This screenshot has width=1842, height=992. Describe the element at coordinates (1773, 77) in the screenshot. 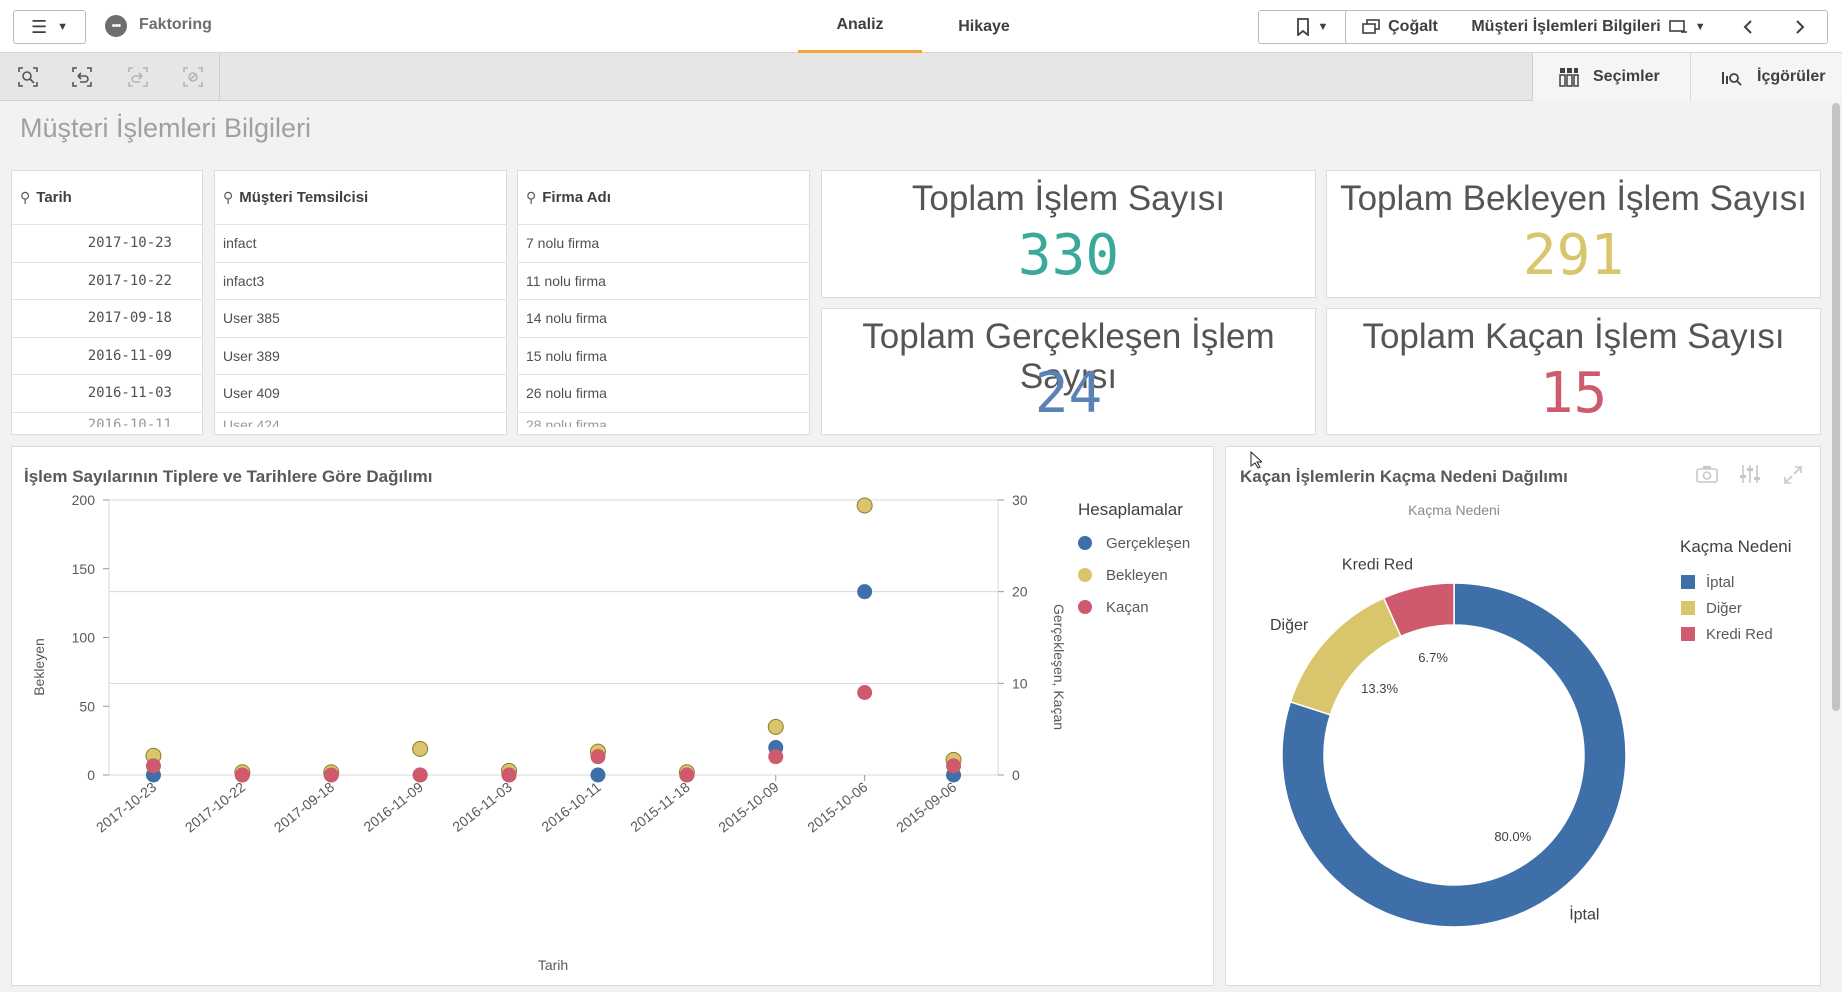

I see `insights-button: İçgörüler` at that location.